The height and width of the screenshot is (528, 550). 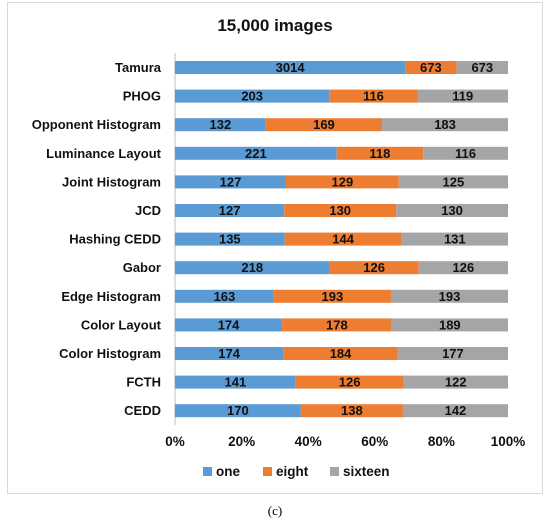 What do you see at coordinates (374, 441) in the screenshot?
I see `x-tick-label: 60%` at bounding box center [374, 441].